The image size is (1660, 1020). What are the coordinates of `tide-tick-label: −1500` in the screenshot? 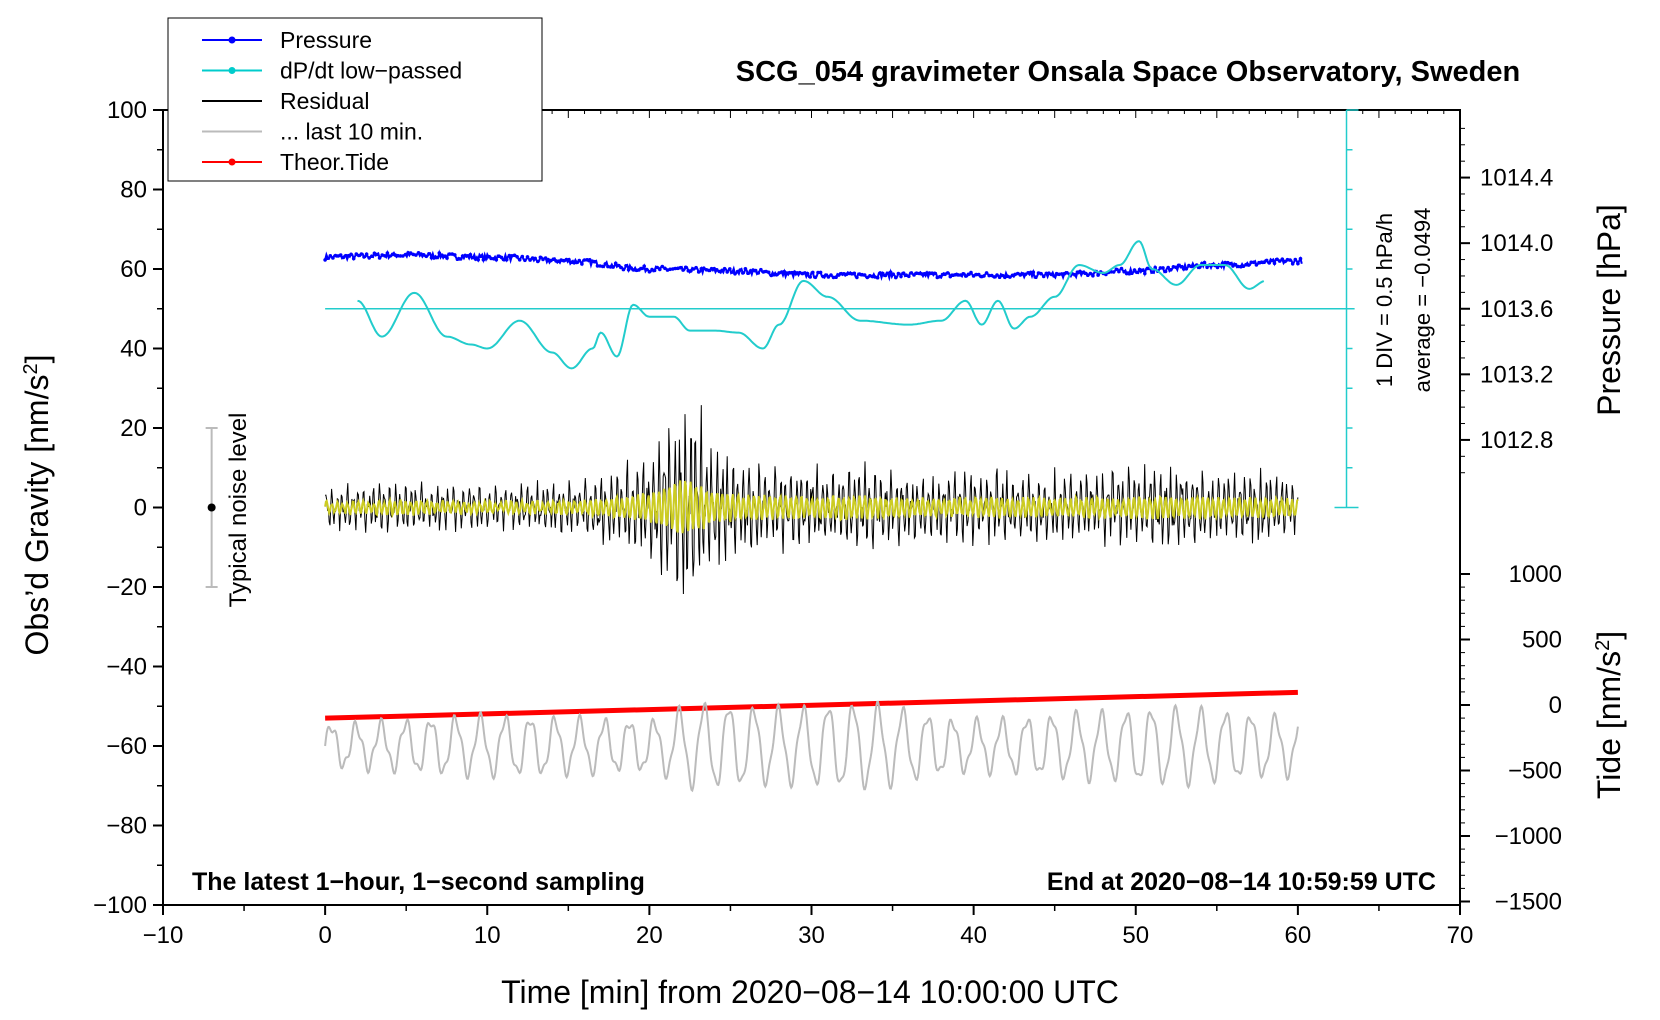 It's located at (1528, 902).